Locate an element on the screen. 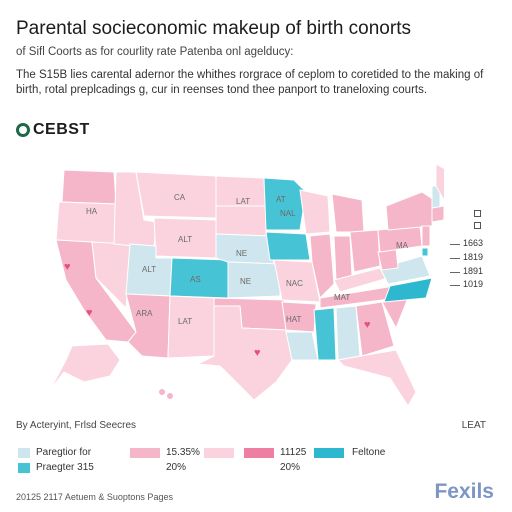  state-maine is located at coordinates (439, 182).